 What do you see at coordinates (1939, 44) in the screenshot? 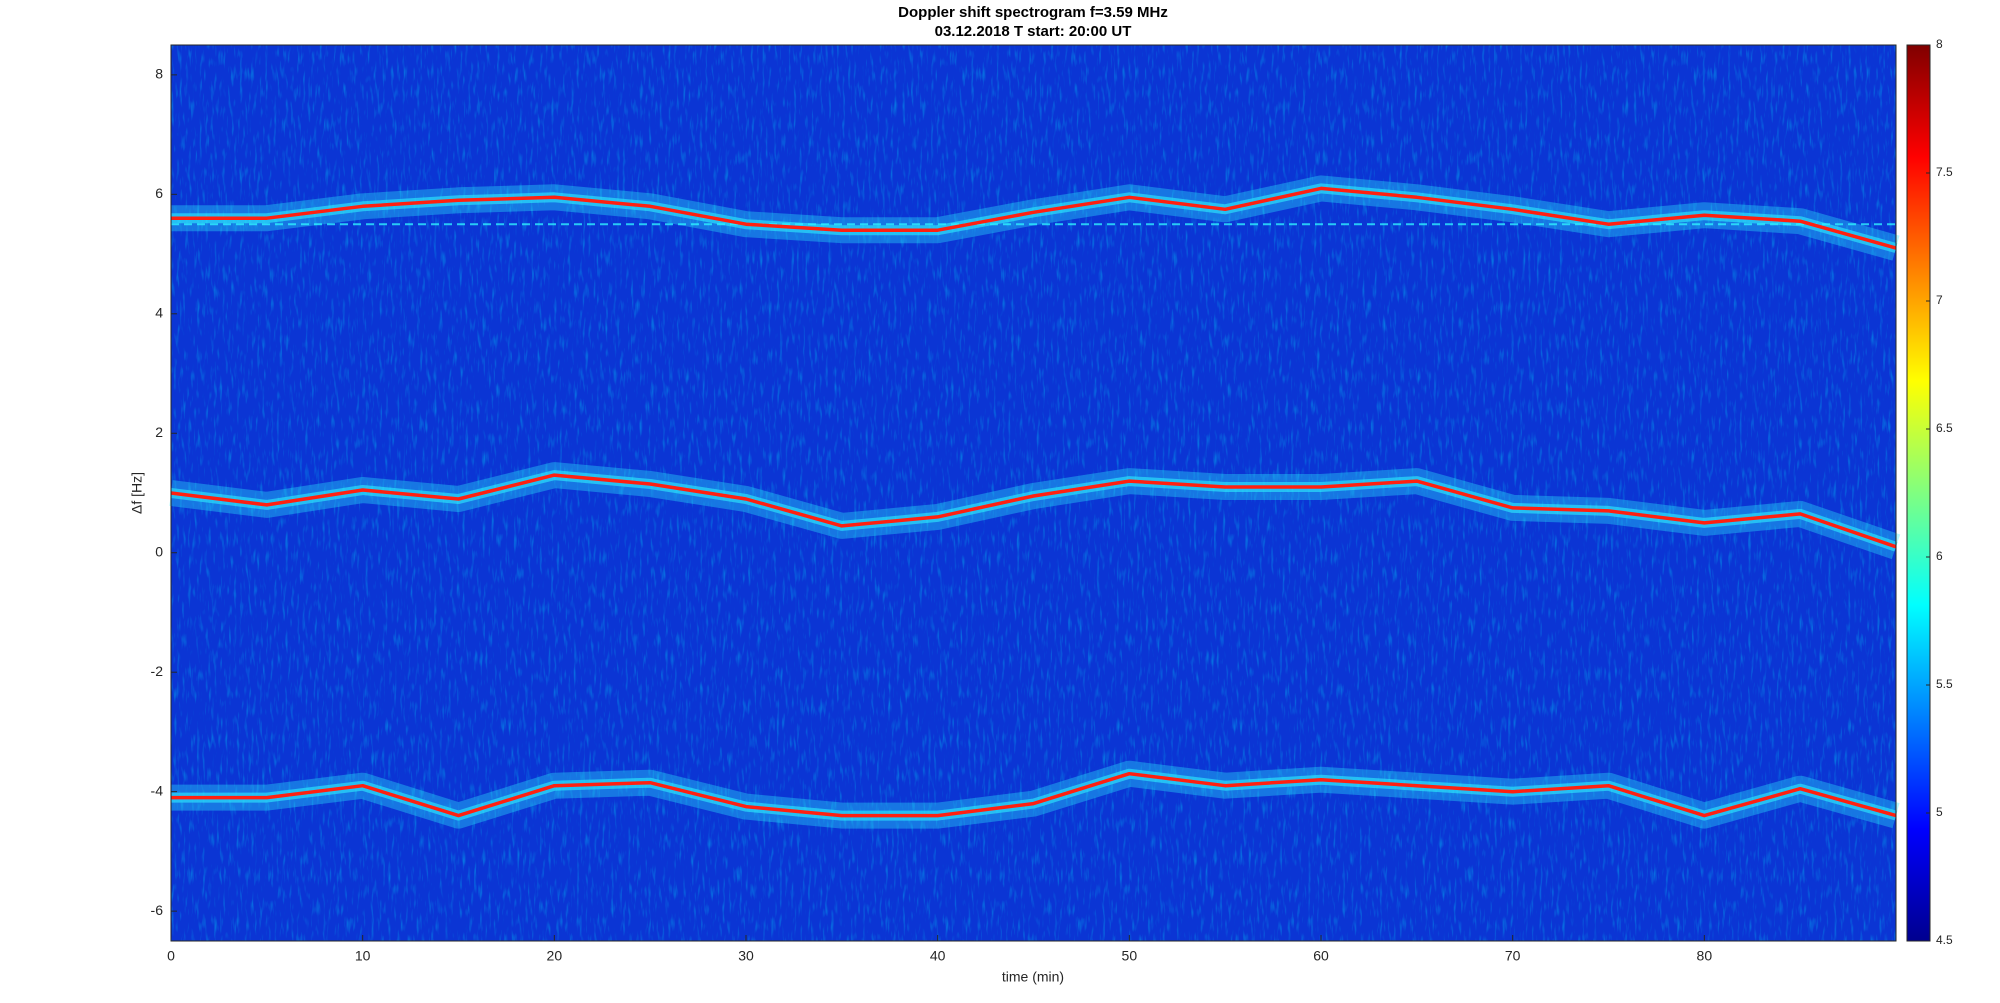
I see `colorbar-tick-label: 8` at bounding box center [1939, 44].